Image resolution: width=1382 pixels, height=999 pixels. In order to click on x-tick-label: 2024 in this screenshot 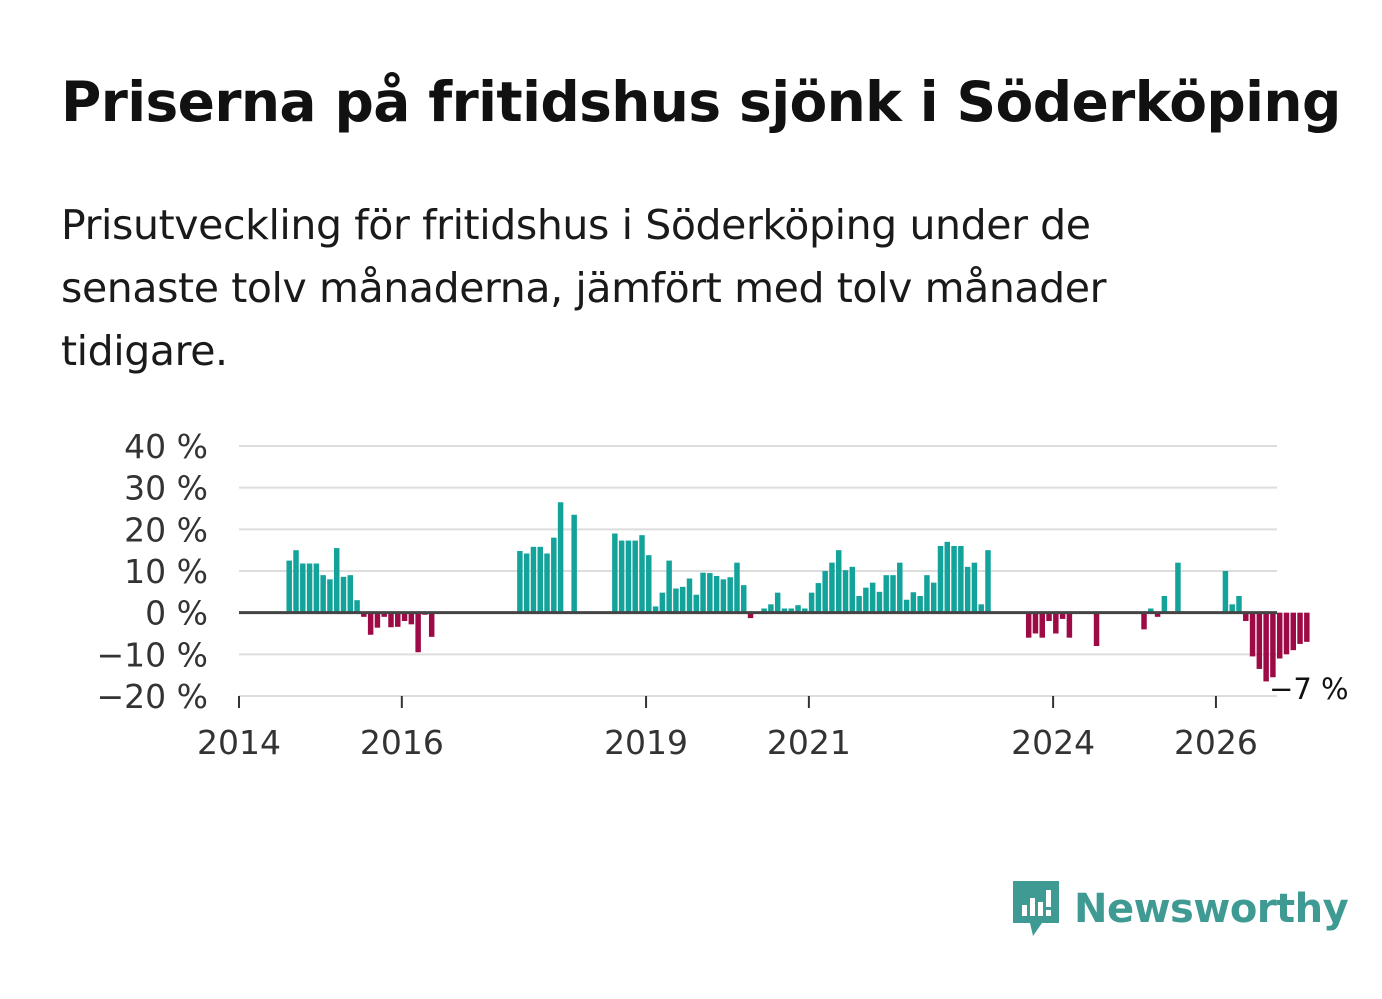, I will do `click(1053, 742)`.